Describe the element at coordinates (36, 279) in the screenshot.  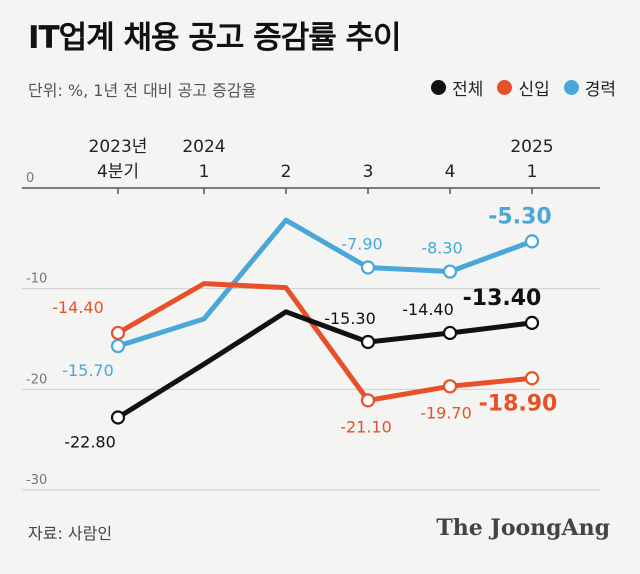
I see `y-tick-label: -10` at that location.